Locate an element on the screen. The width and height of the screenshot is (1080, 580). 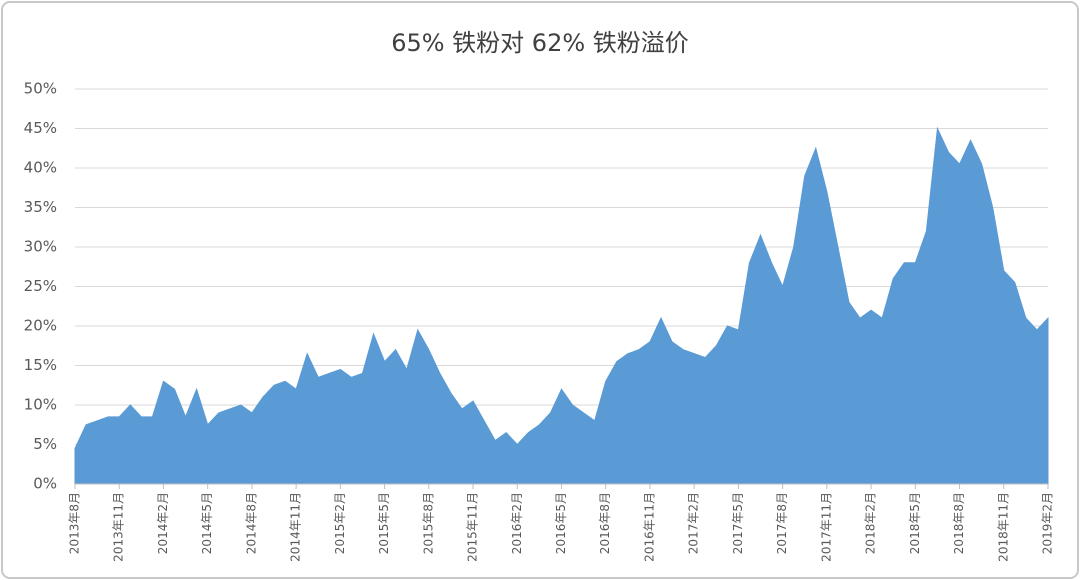
y-tick-label: 45% is located at coordinates (40, 128).